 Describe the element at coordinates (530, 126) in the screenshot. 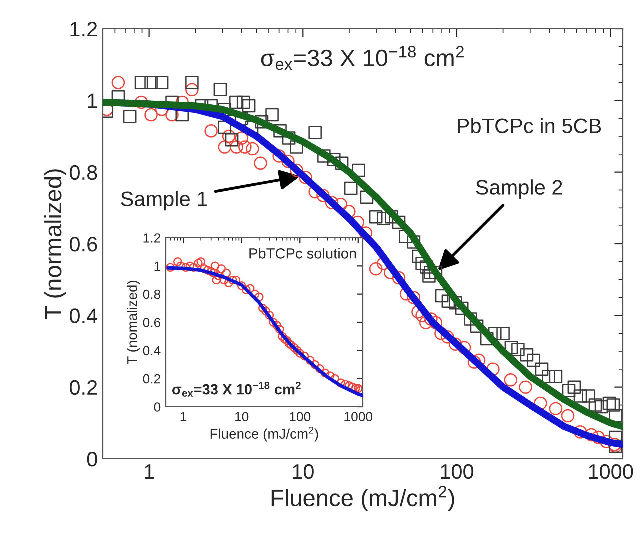

I see `annotation: PbTCPc in 5CB` at that location.